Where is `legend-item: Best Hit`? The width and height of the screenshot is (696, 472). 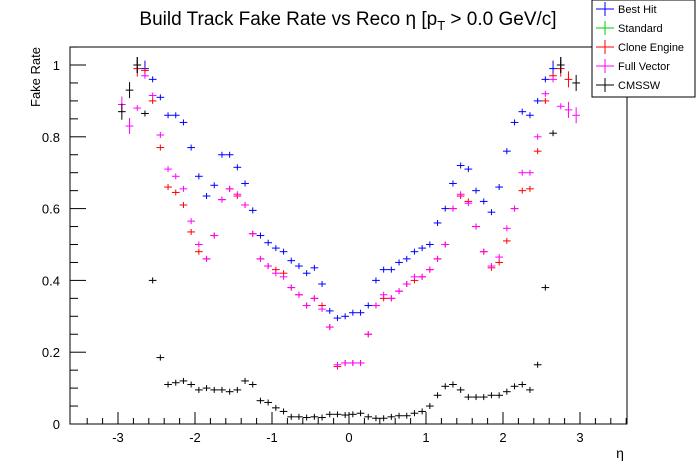 legend-item: Best Hit is located at coordinates (626, 9).